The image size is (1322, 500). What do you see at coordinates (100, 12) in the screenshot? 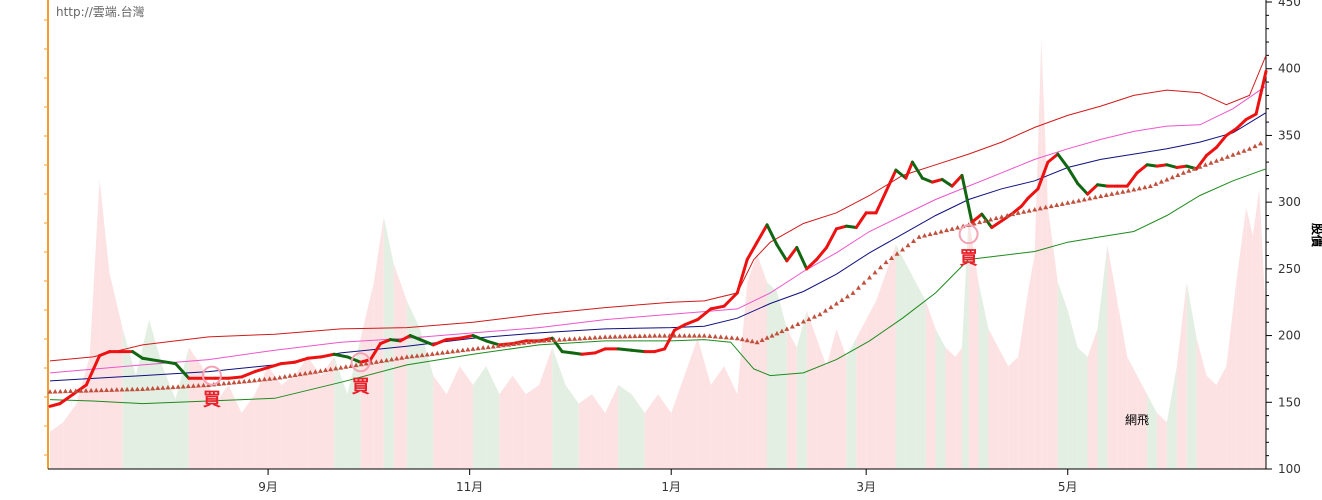
I see `watermark: http://雲端.台灣` at bounding box center [100, 12].